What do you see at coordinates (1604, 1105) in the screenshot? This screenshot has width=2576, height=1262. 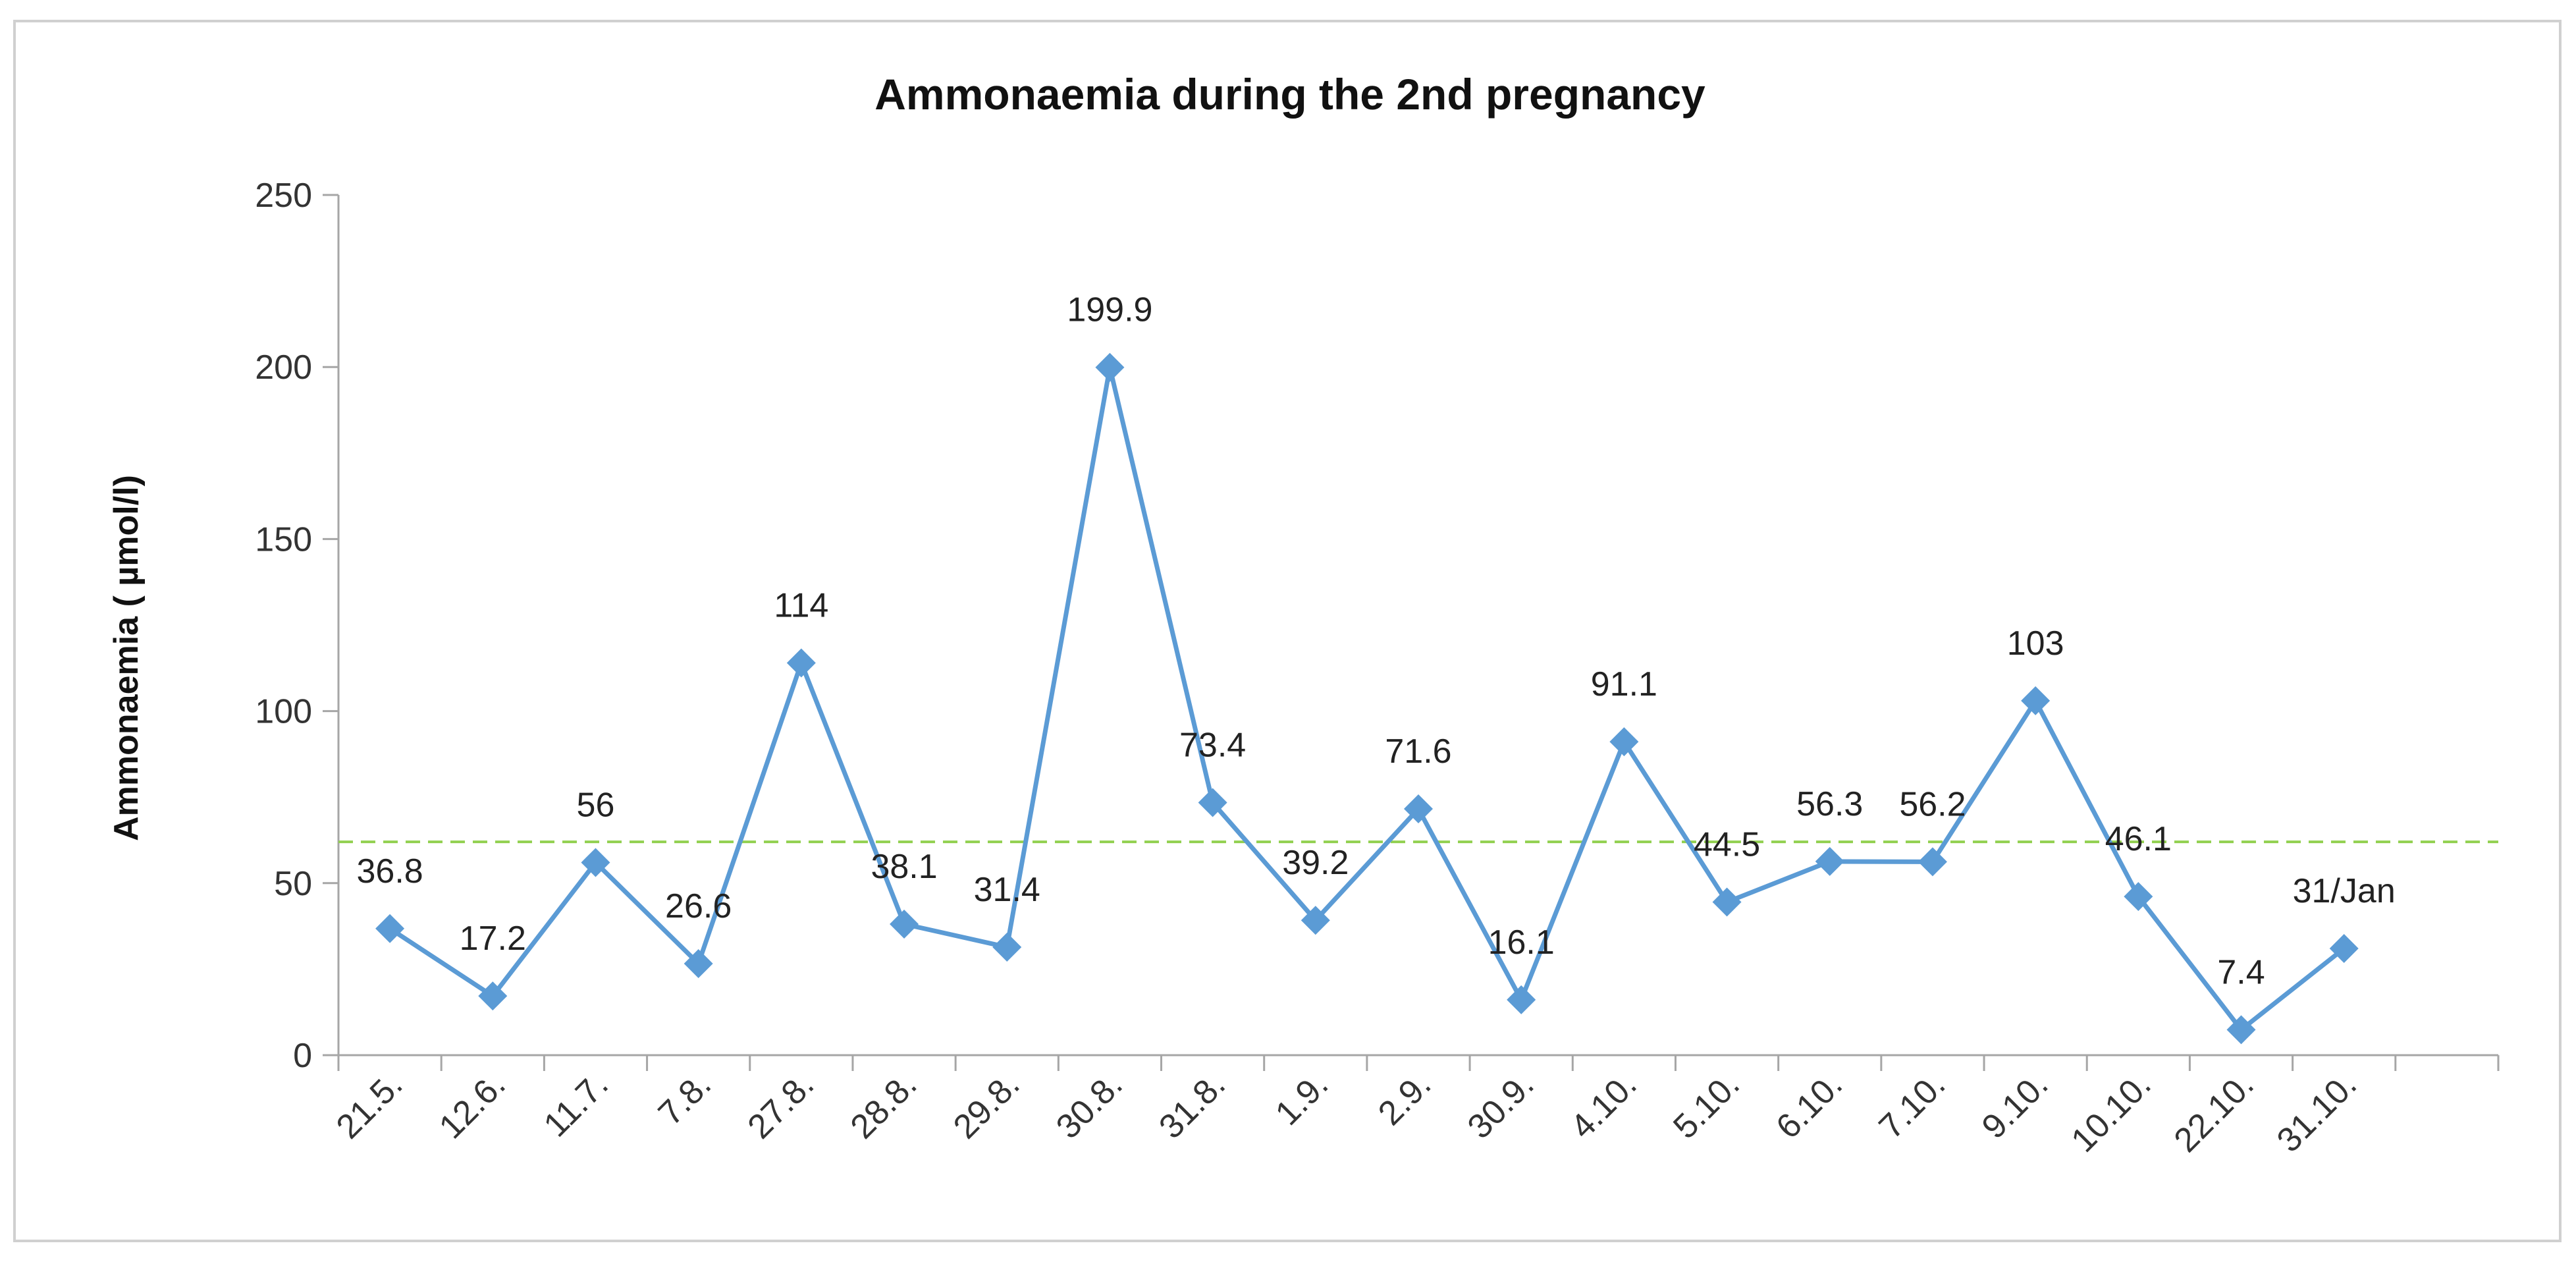 I see `x-tick-label: 4.10.` at bounding box center [1604, 1105].